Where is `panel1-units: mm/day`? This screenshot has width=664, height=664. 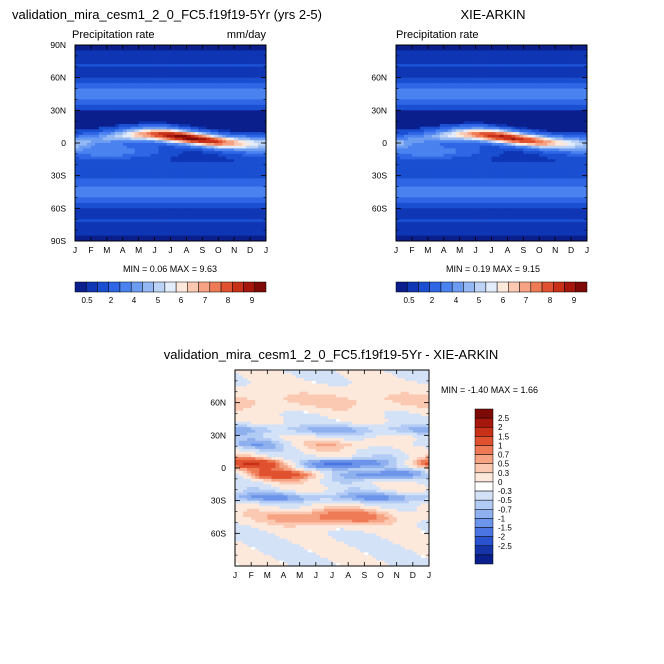
panel1-units: mm/day is located at coordinates (247, 35).